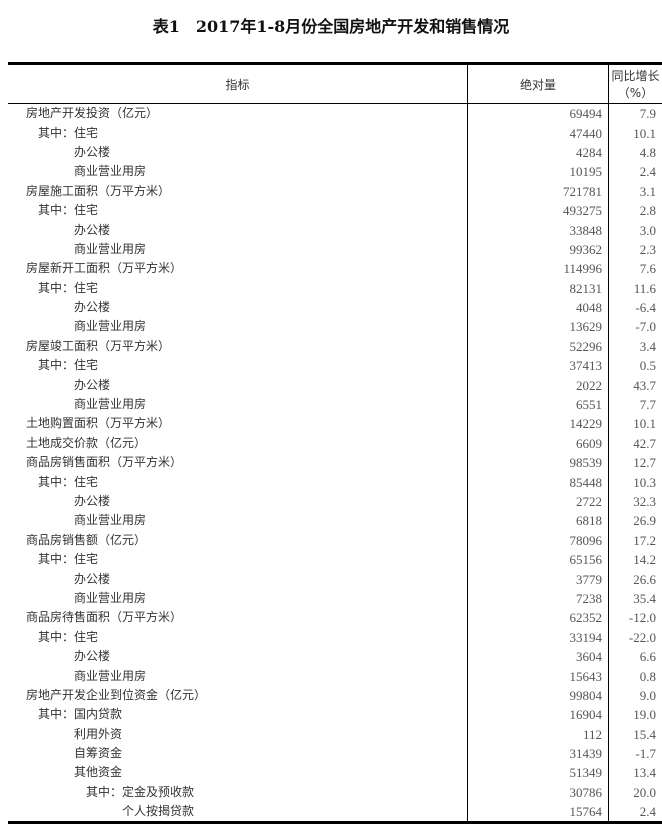 This screenshot has width=662, height=824. What do you see at coordinates (635, 714) in the screenshot?
I see `row-growth: 19.0` at bounding box center [635, 714].